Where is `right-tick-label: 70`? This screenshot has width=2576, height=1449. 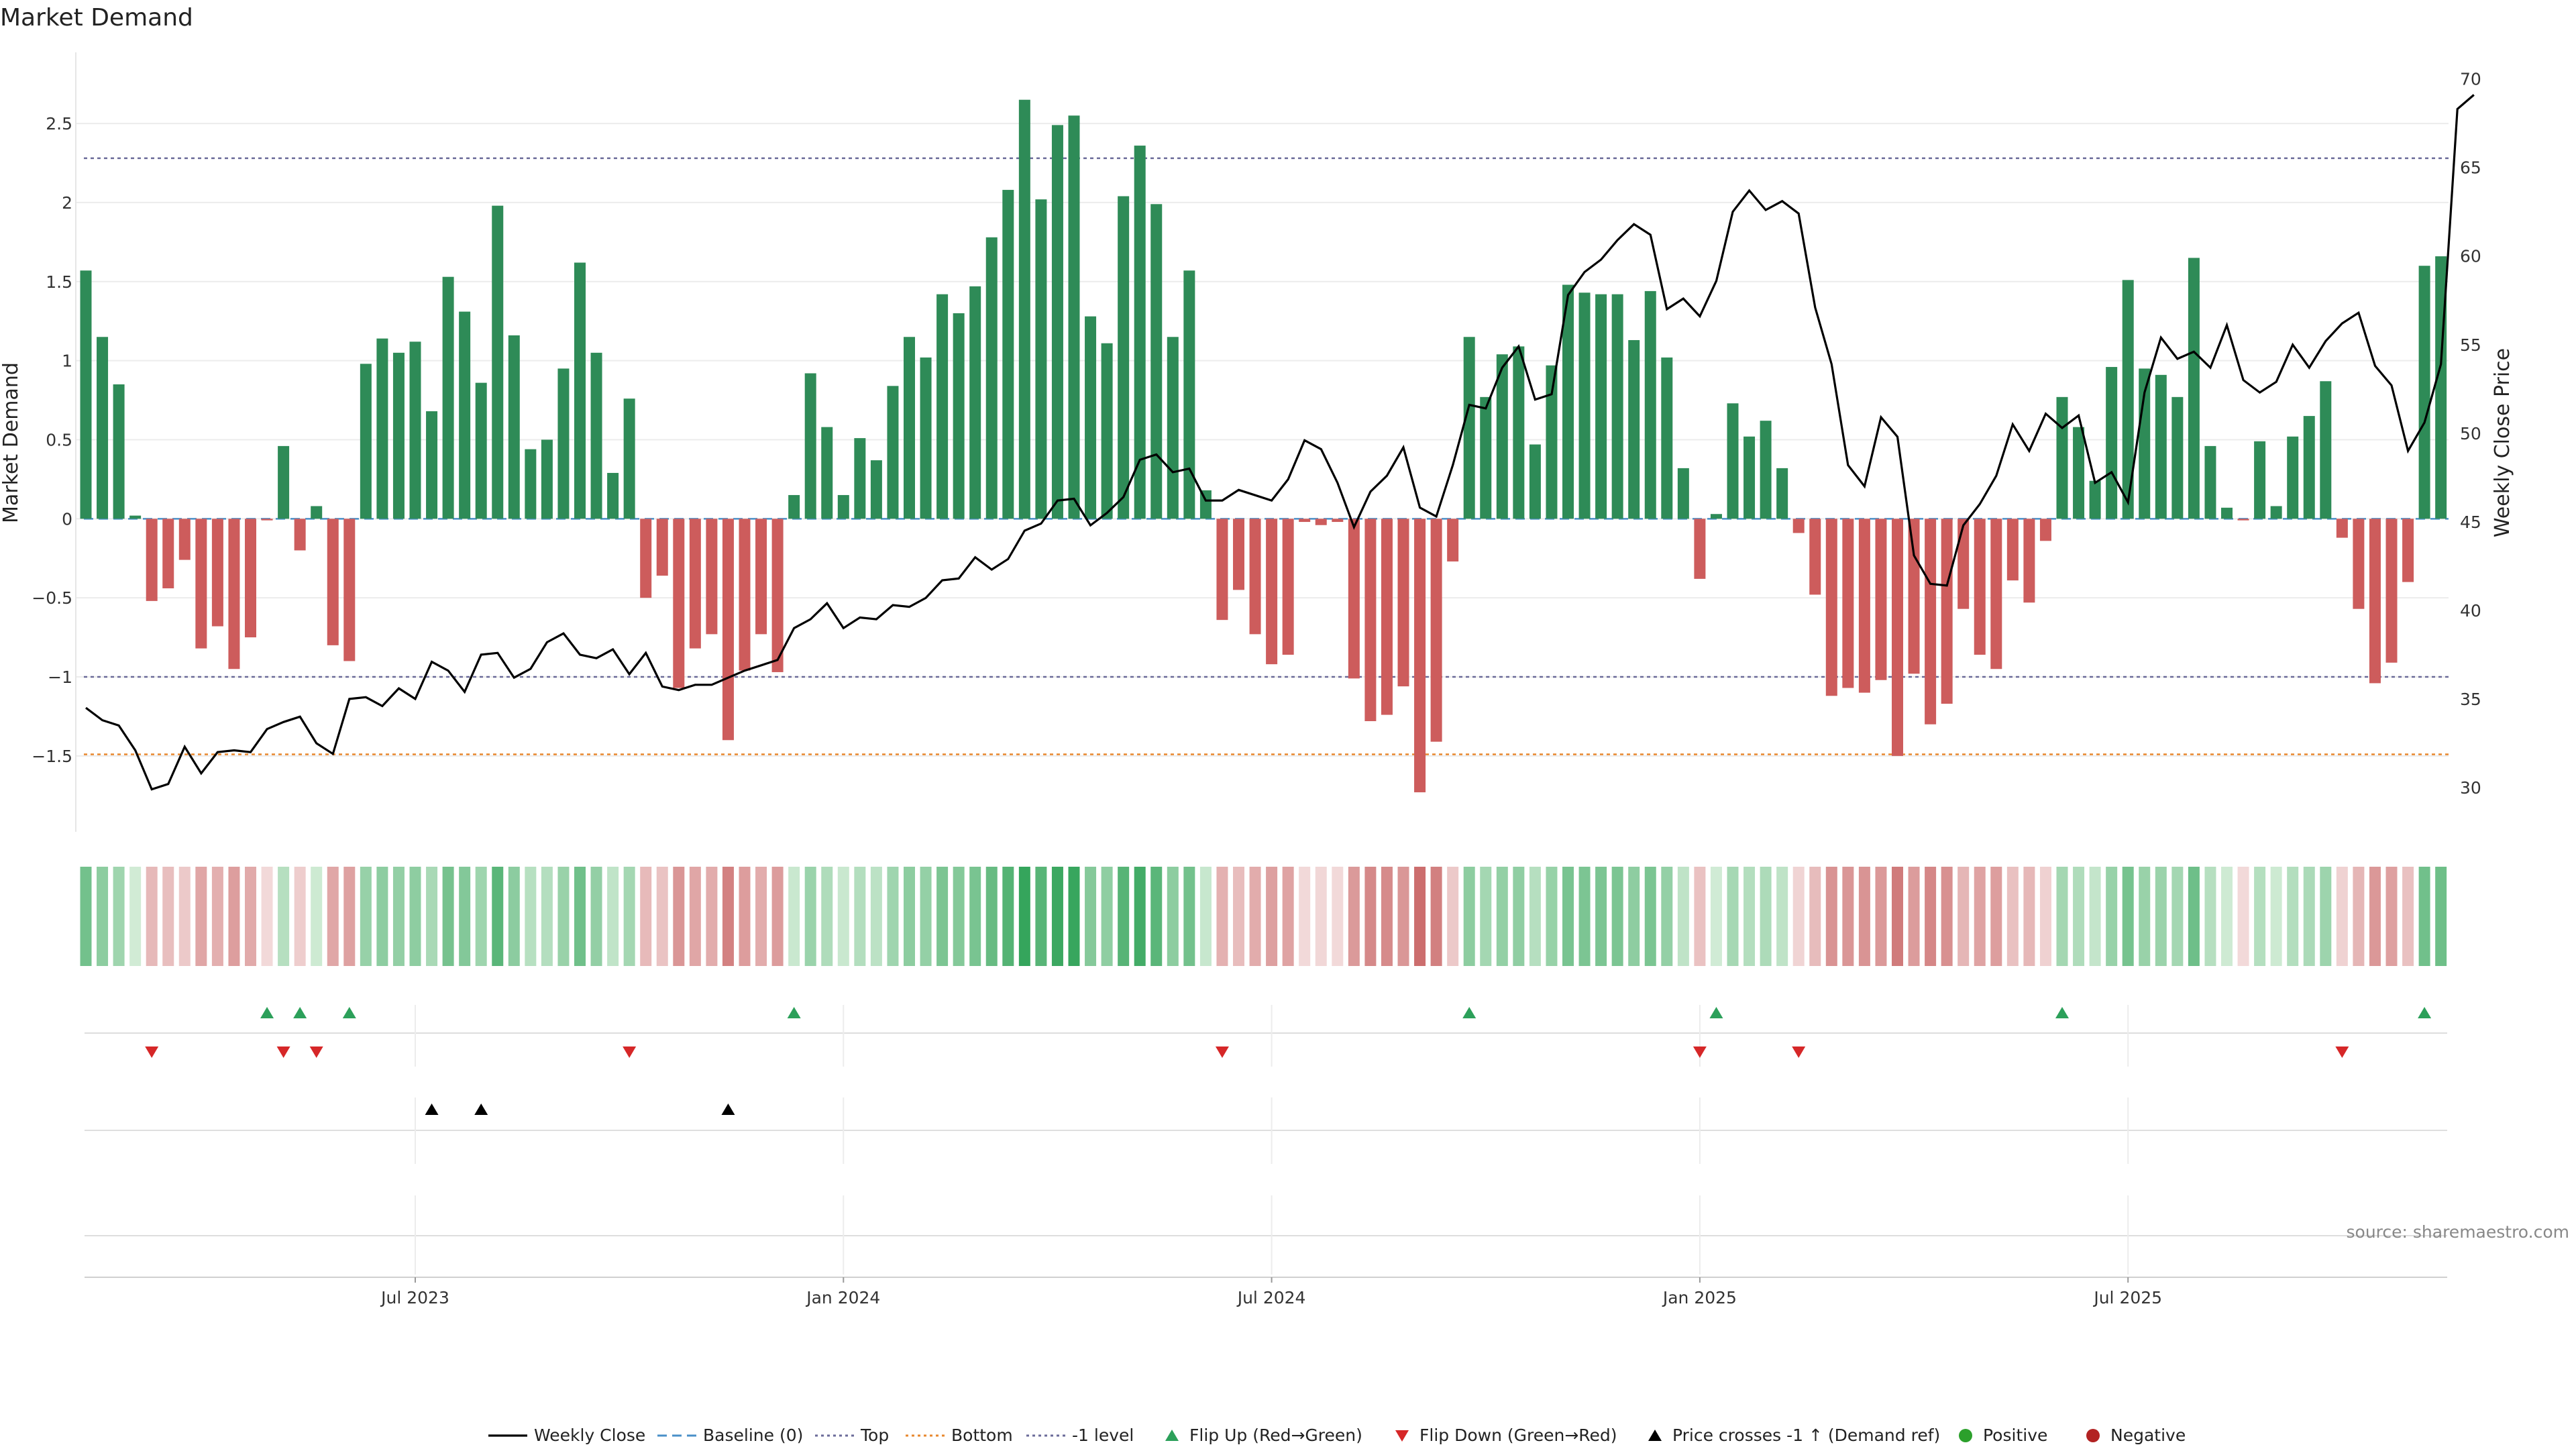
right-tick-label: 70 is located at coordinates (2470, 79).